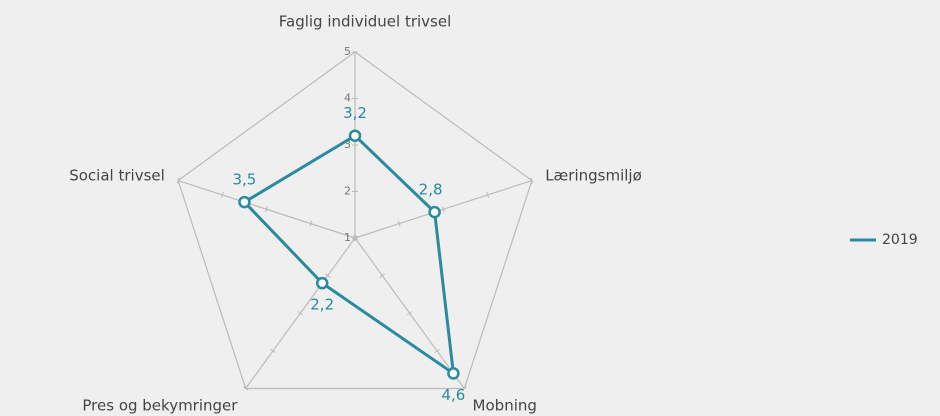  Describe the element at coordinates (453, 395) in the screenshot. I see `value-label: 4,6` at that location.